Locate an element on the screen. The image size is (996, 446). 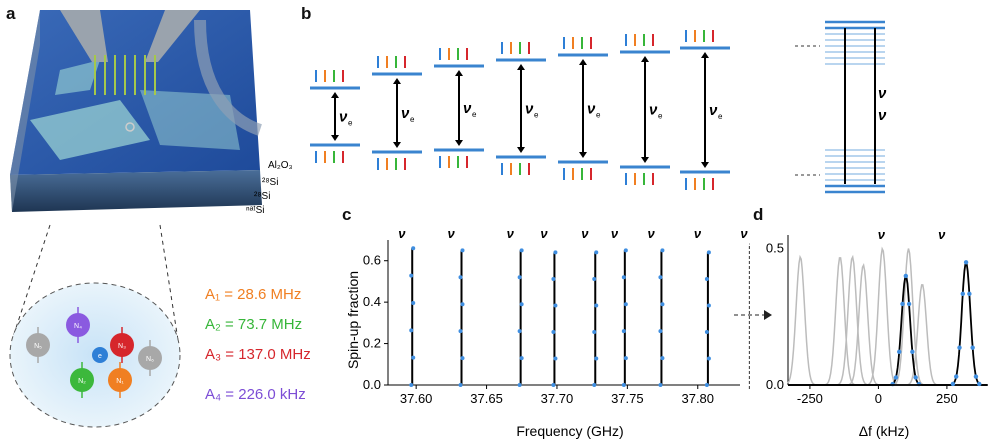
panel-letter-d: d is located at coordinates (758, 214).